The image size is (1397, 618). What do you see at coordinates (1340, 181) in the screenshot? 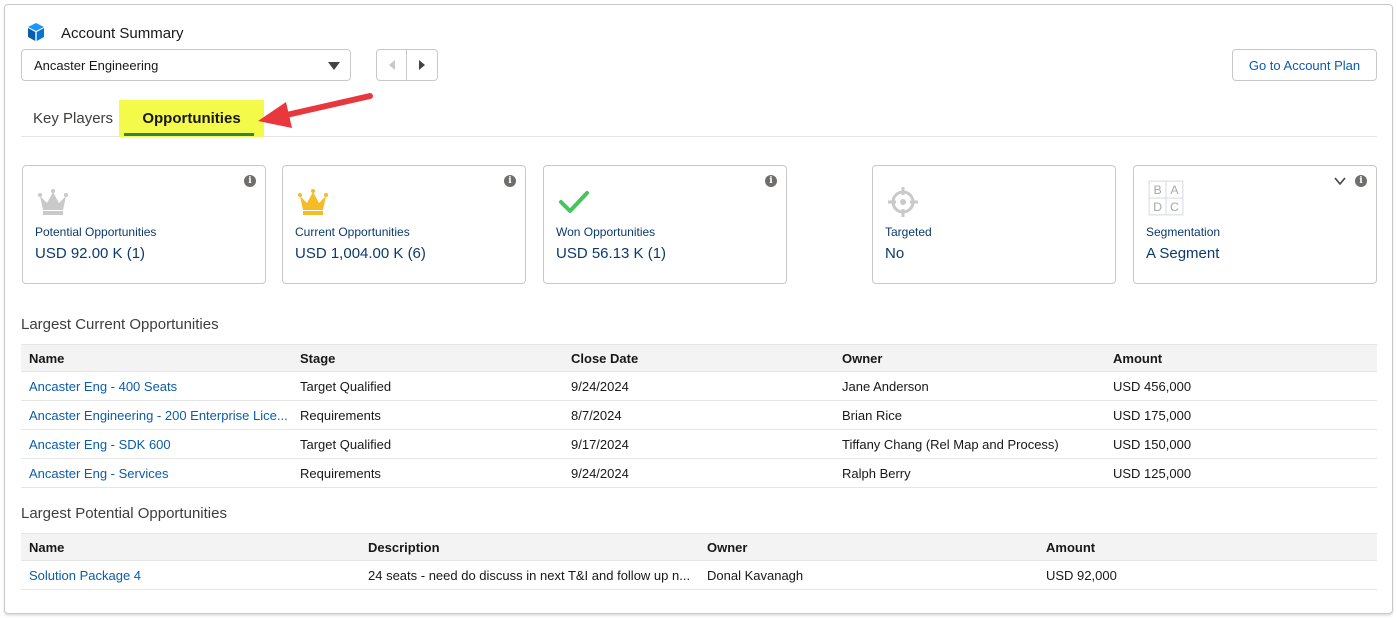
I see `chevron-down-icon` at bounding box center [1340, 181].